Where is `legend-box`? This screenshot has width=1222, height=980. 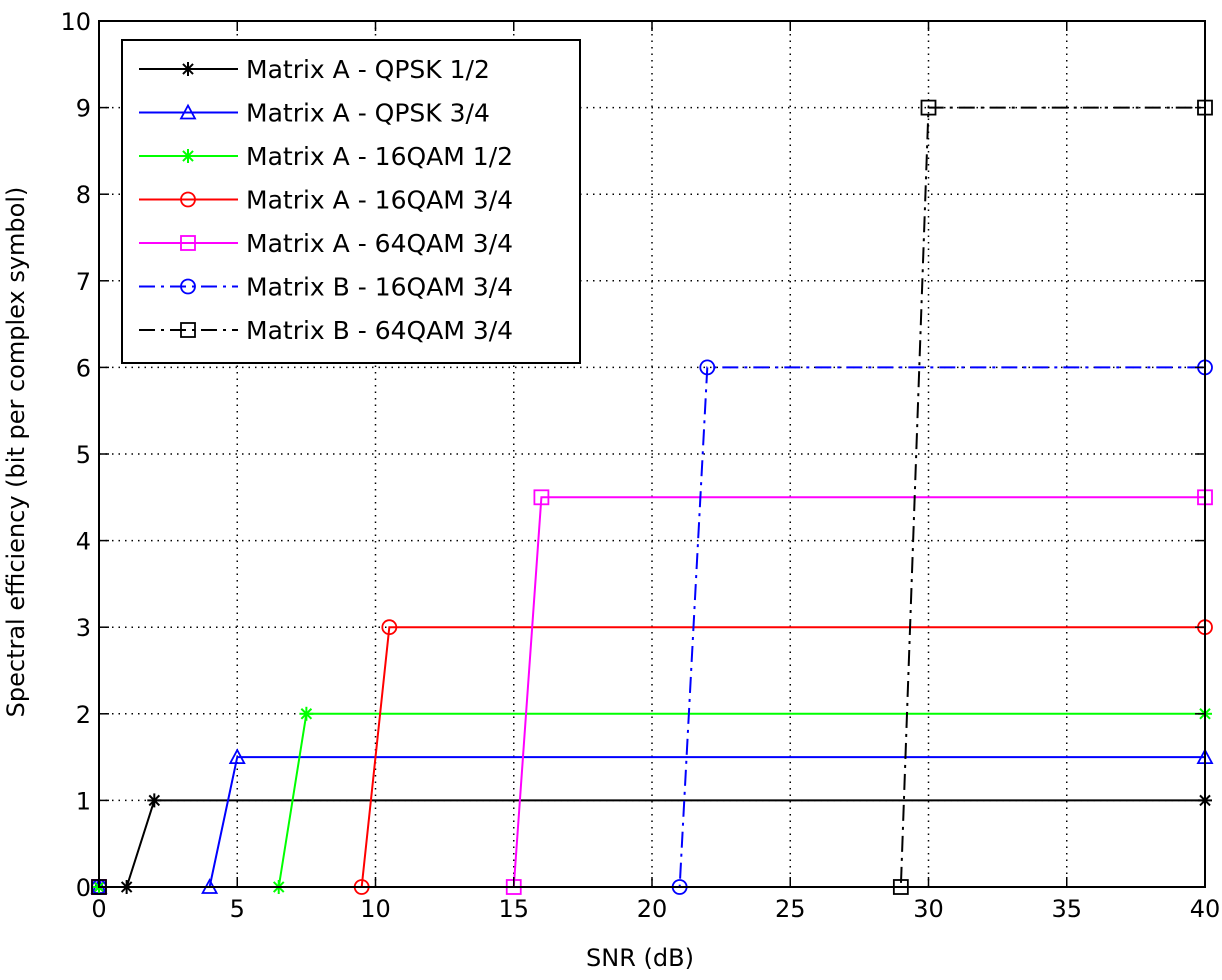
legend-box is located at coordinates (351, 201).